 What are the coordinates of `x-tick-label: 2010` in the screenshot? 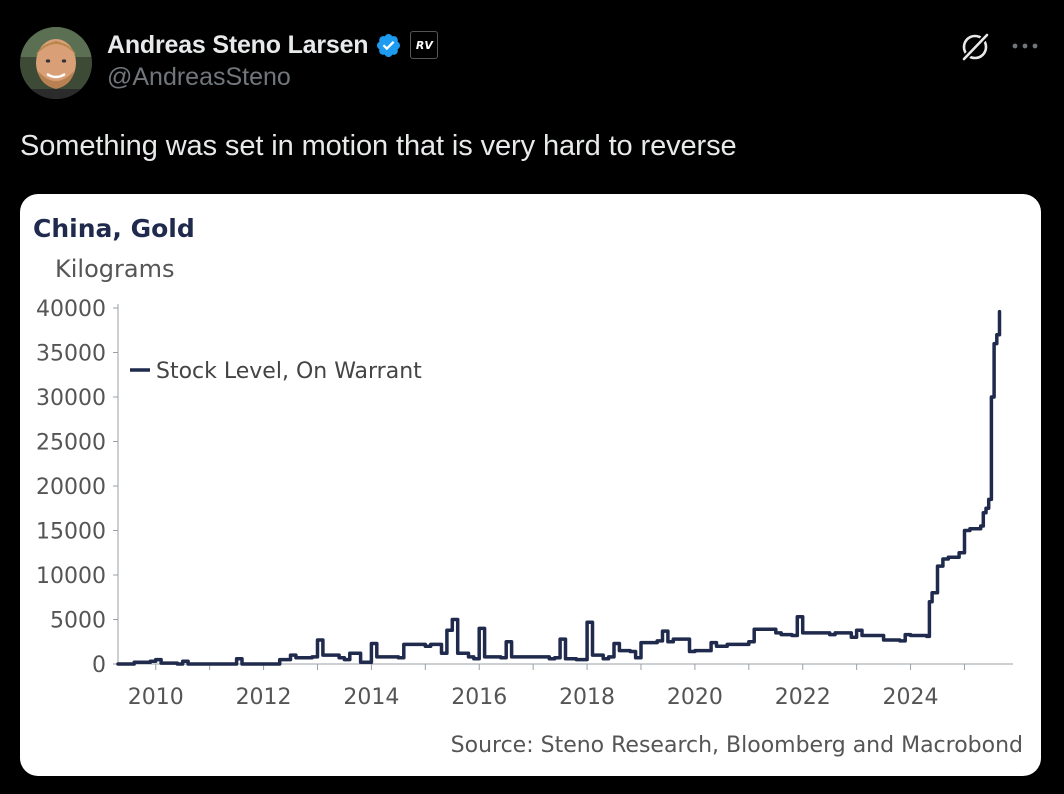 It's located at (156, 697).